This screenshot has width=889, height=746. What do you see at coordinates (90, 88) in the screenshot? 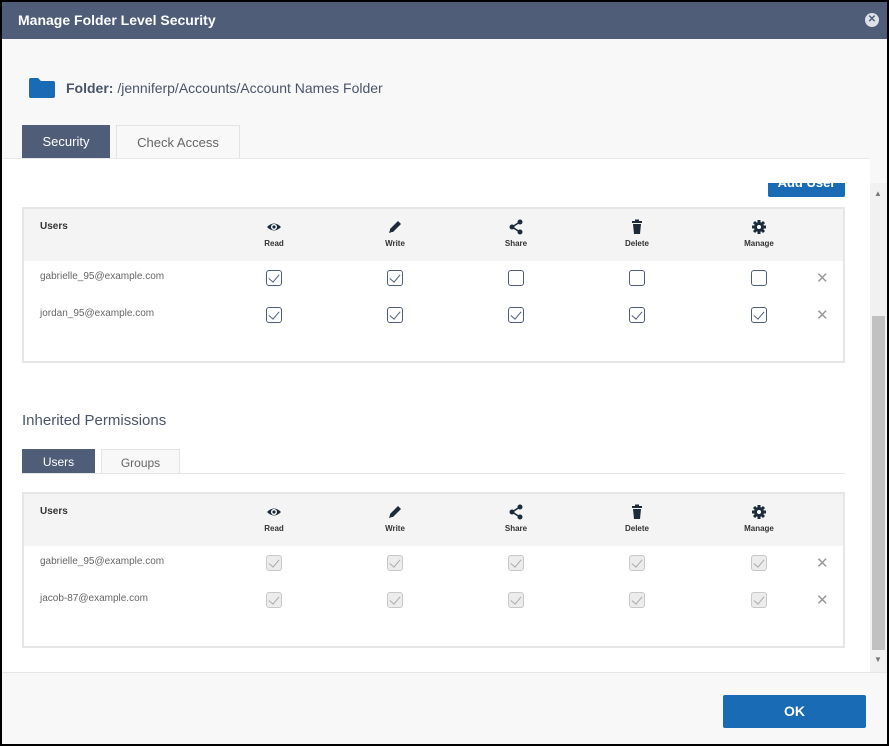
I see `folder-label: Folder:` at bounding box center [90, 88].